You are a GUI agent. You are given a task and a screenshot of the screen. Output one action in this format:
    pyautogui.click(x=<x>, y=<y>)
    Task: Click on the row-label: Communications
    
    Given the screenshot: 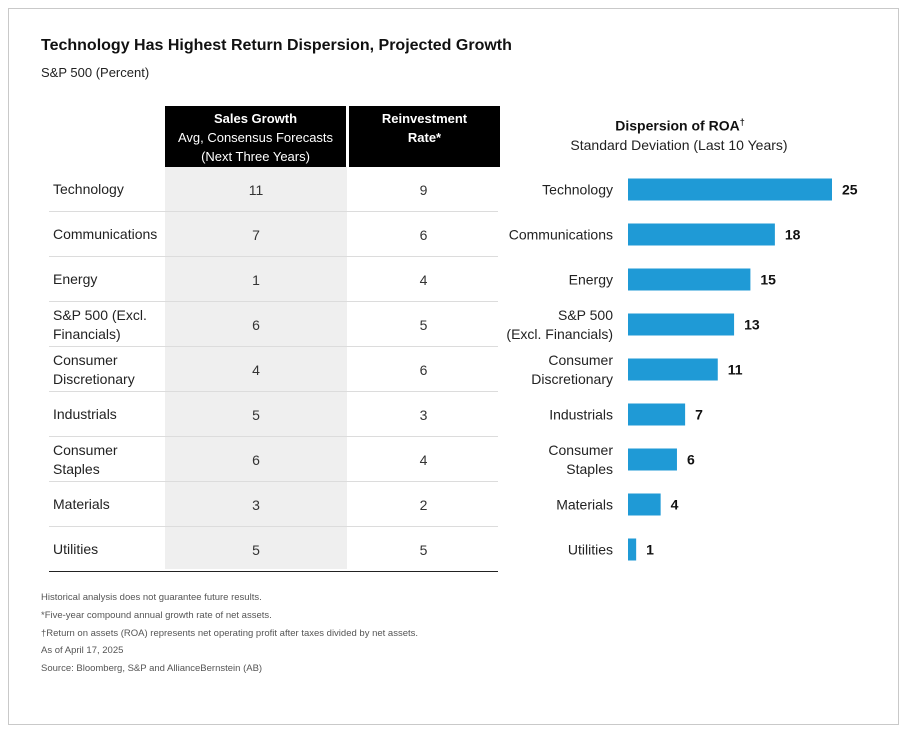 What is the action you would take?
    pyautogui.click(x=105, y=234)
    